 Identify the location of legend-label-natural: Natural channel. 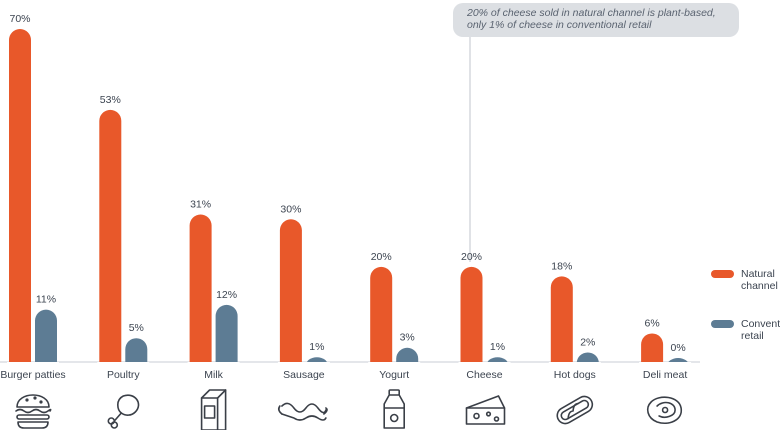
(760, 280).